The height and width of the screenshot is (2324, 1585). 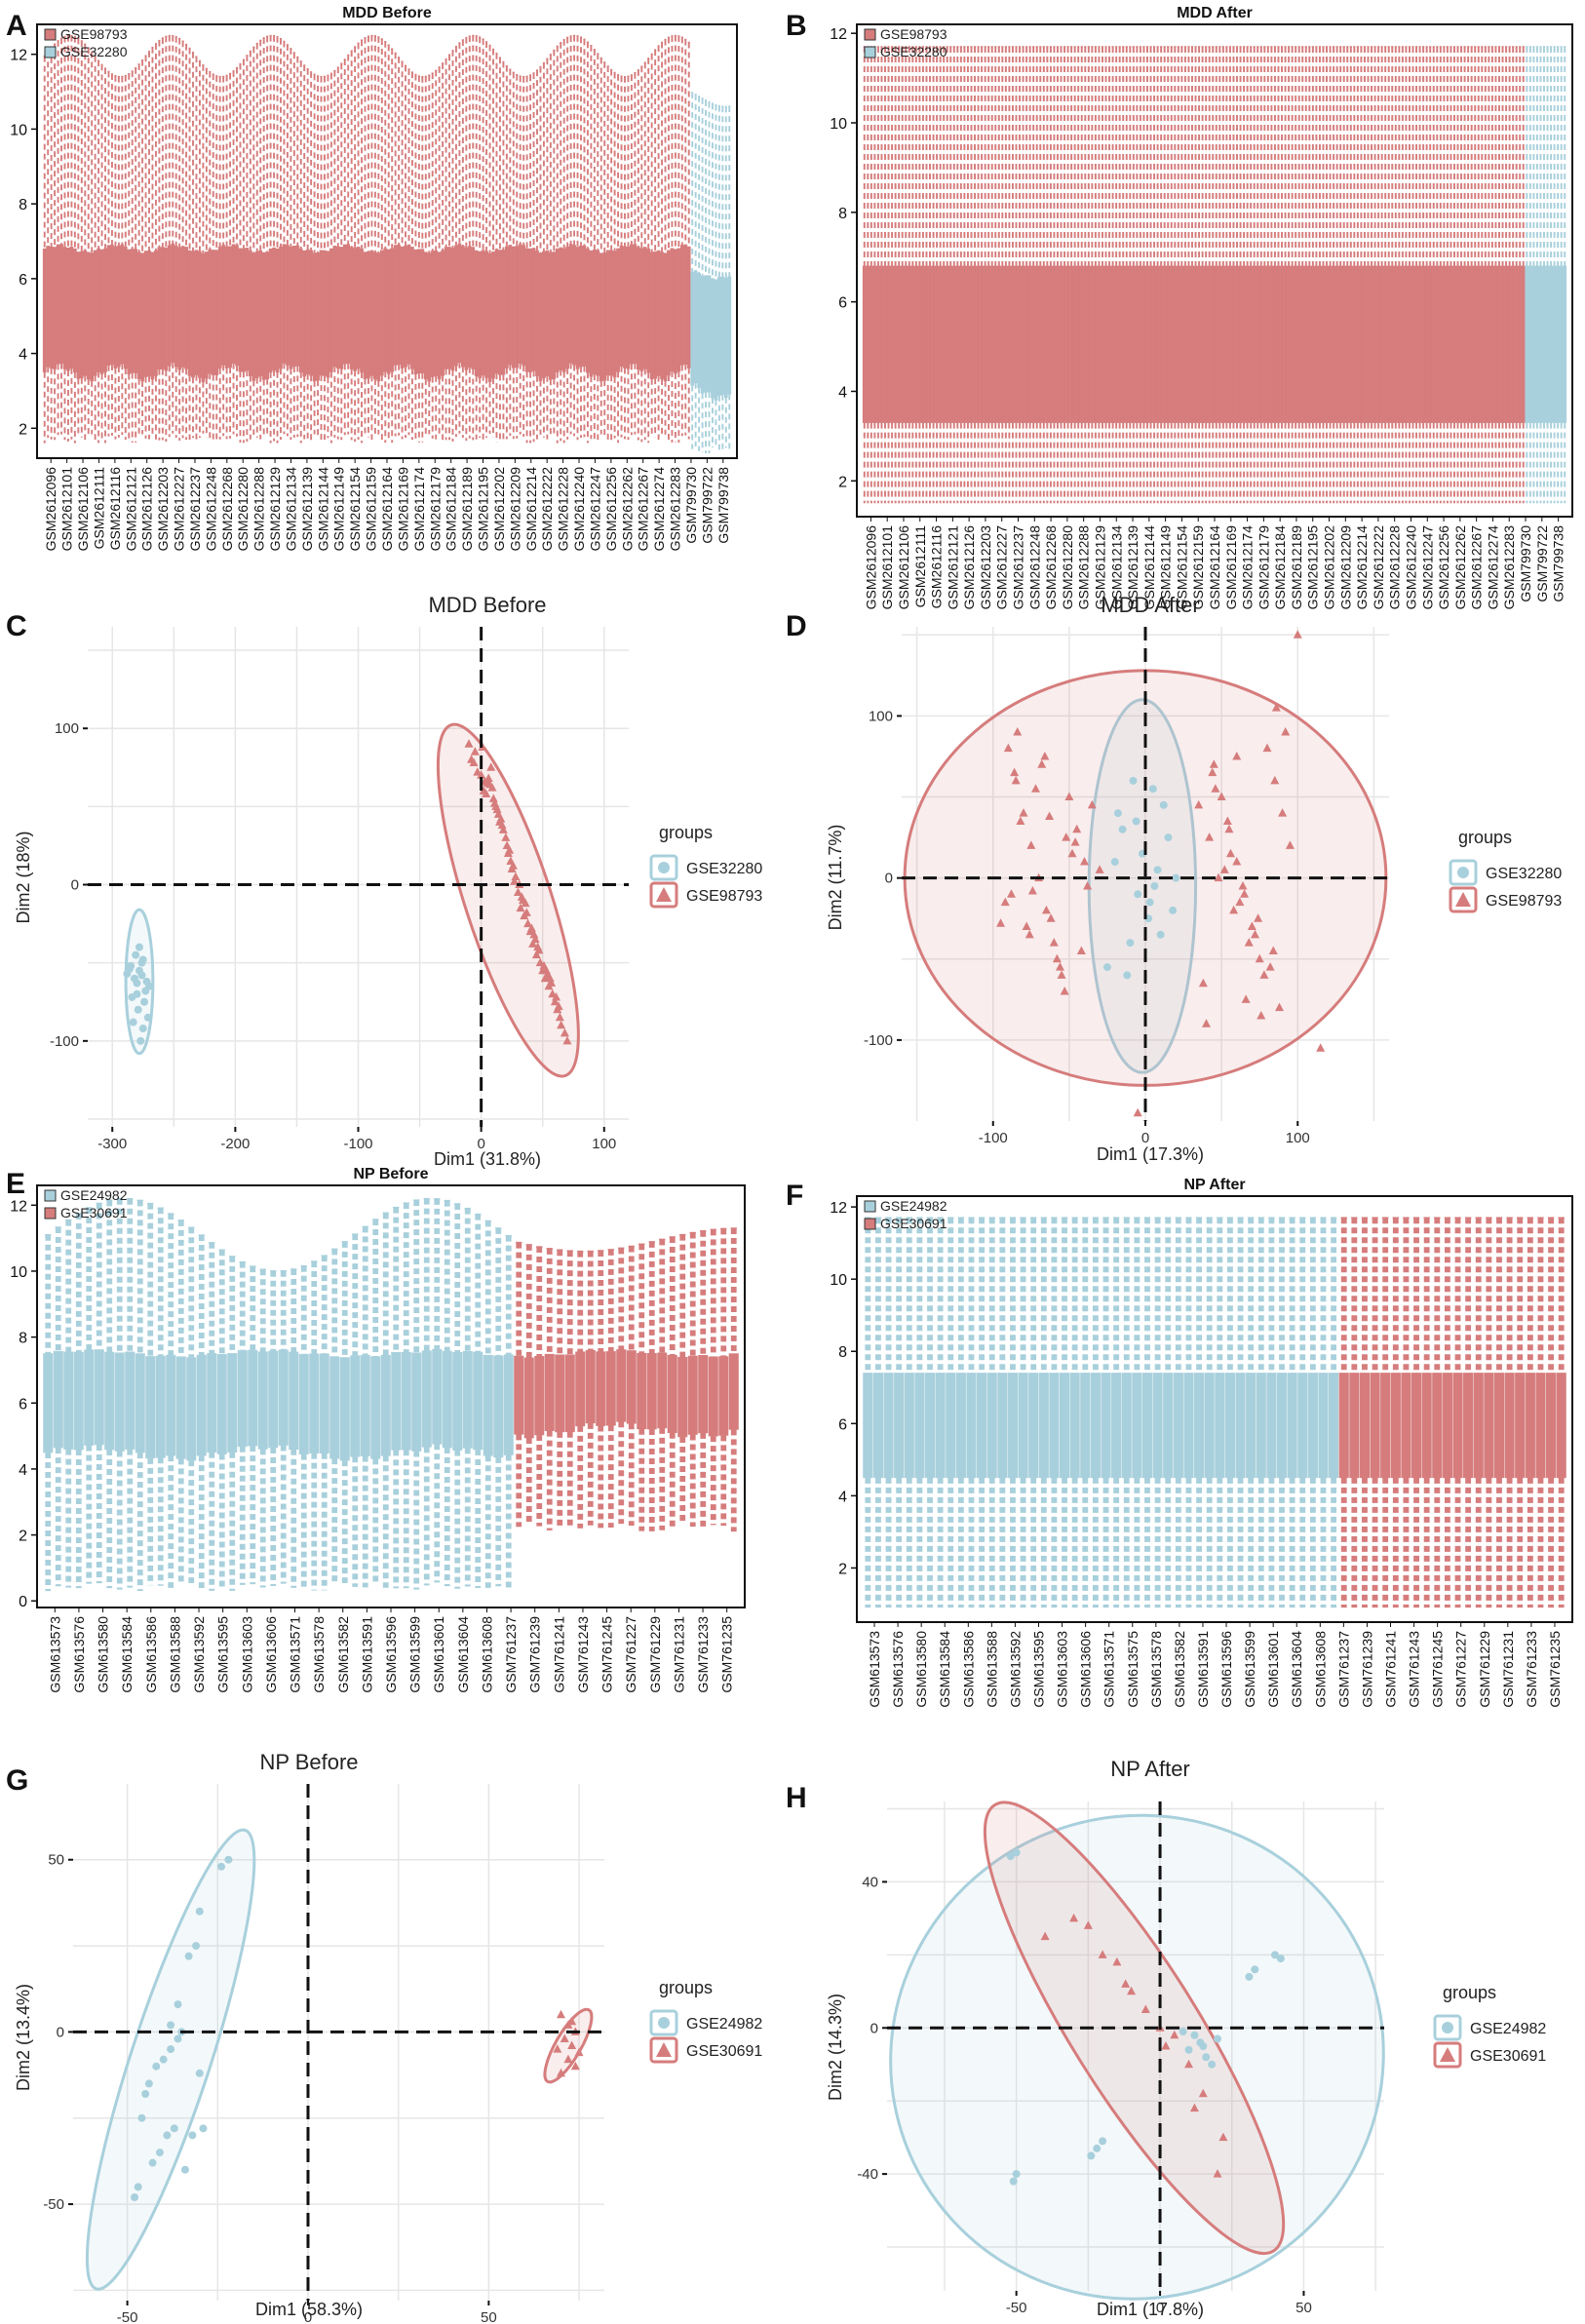 What do you see at coordinates (147, 509) in the screenshot?
I see `x-tick-label: GSM2612126` at bounding box center [147, 509].